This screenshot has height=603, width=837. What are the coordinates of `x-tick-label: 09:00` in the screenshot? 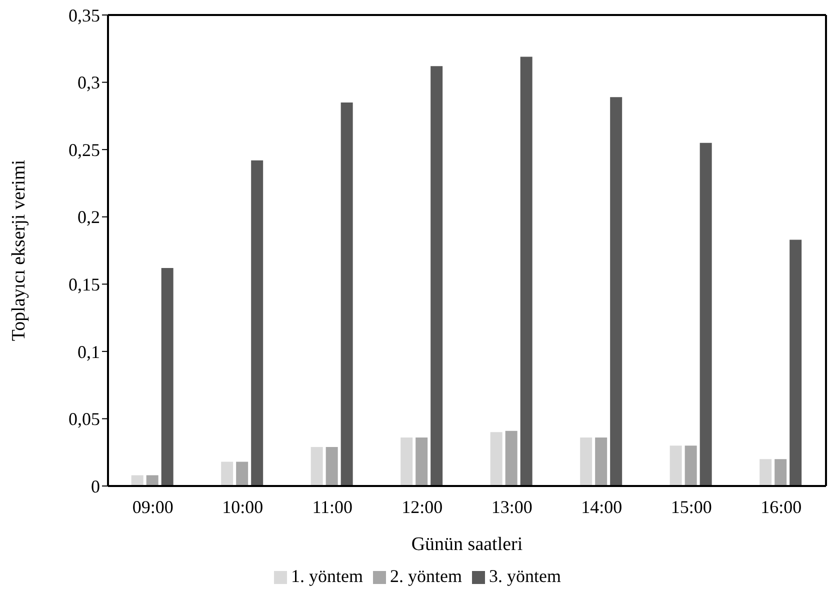 It's located at (153, 506).